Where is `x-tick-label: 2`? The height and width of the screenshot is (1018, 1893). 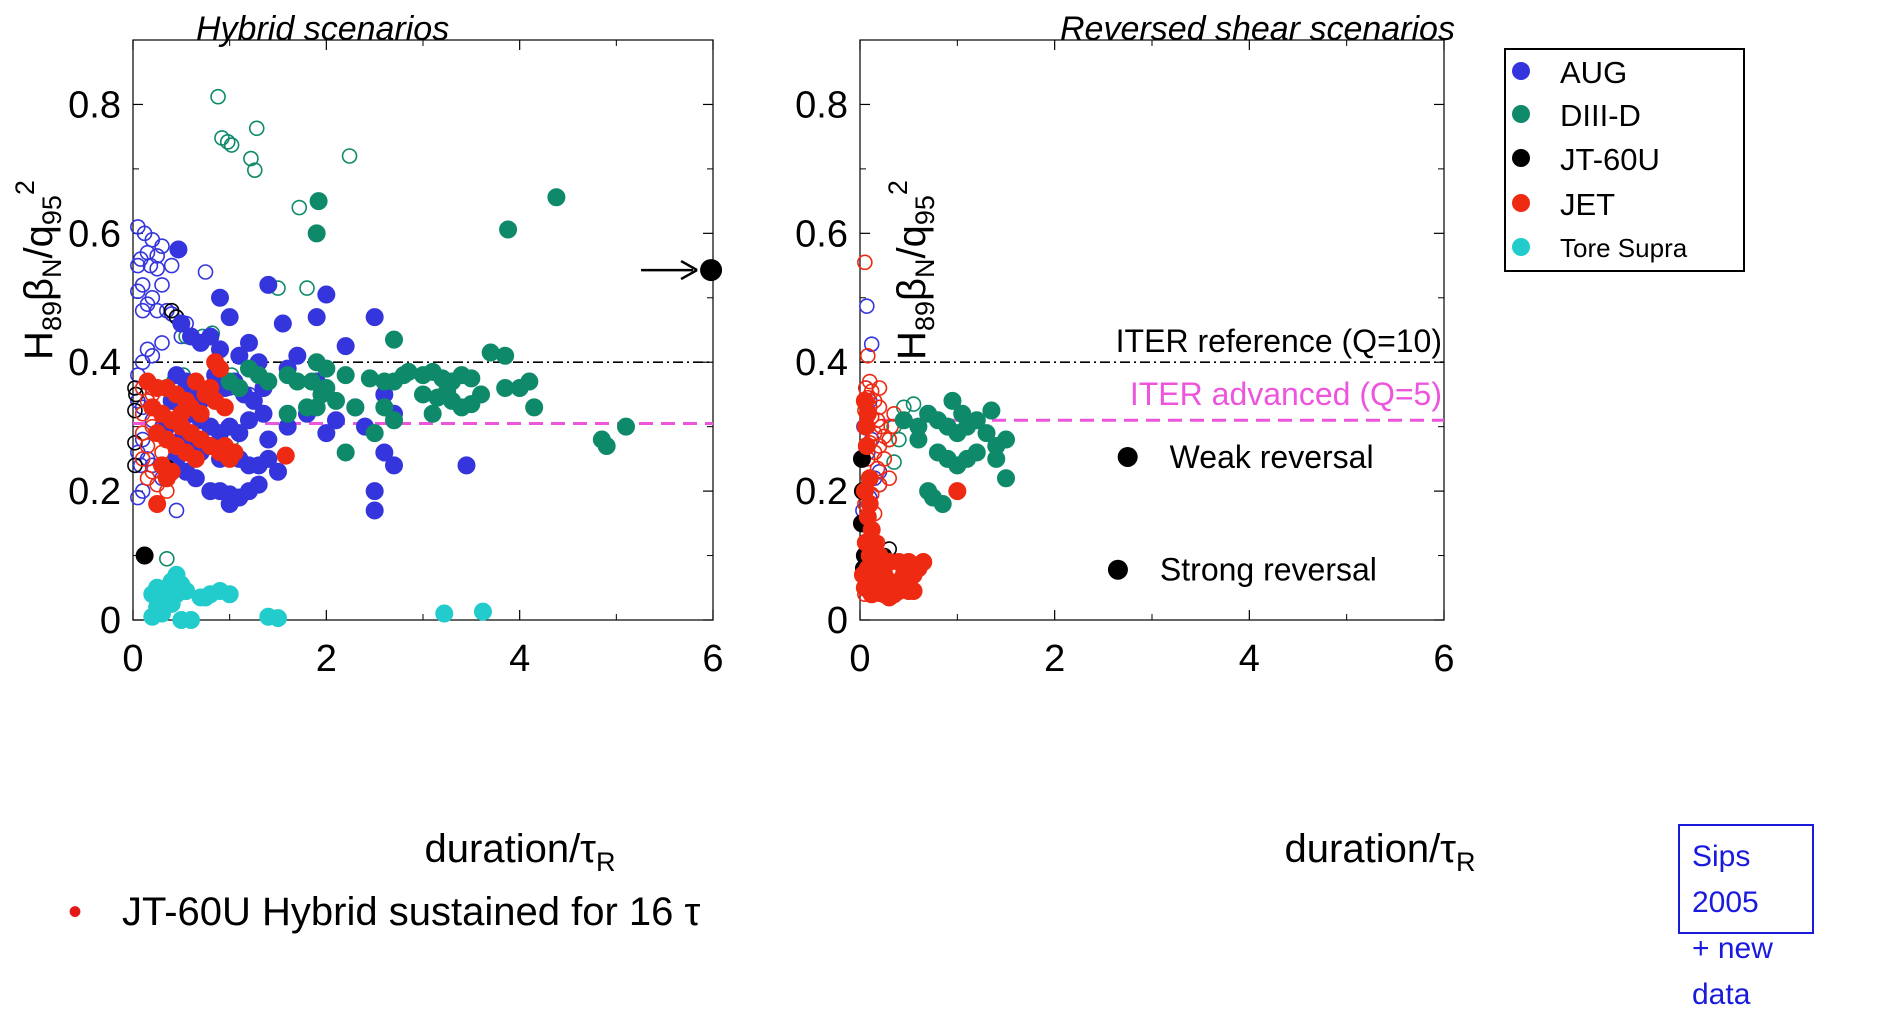 x-tick-label: 2 is located at coordinates (1054, 659).